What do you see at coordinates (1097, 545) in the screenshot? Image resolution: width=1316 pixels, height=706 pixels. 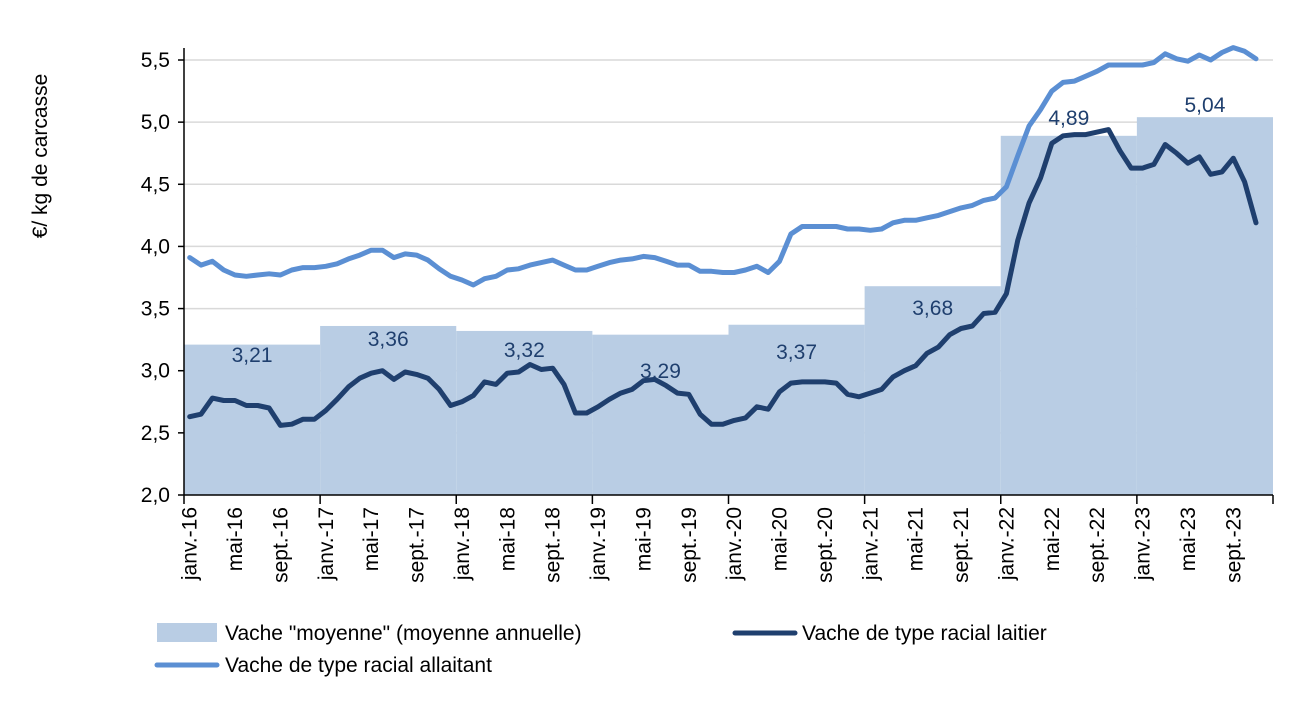 I see `x-tick-label: sept.-22` at bounding box center [1097, 545].